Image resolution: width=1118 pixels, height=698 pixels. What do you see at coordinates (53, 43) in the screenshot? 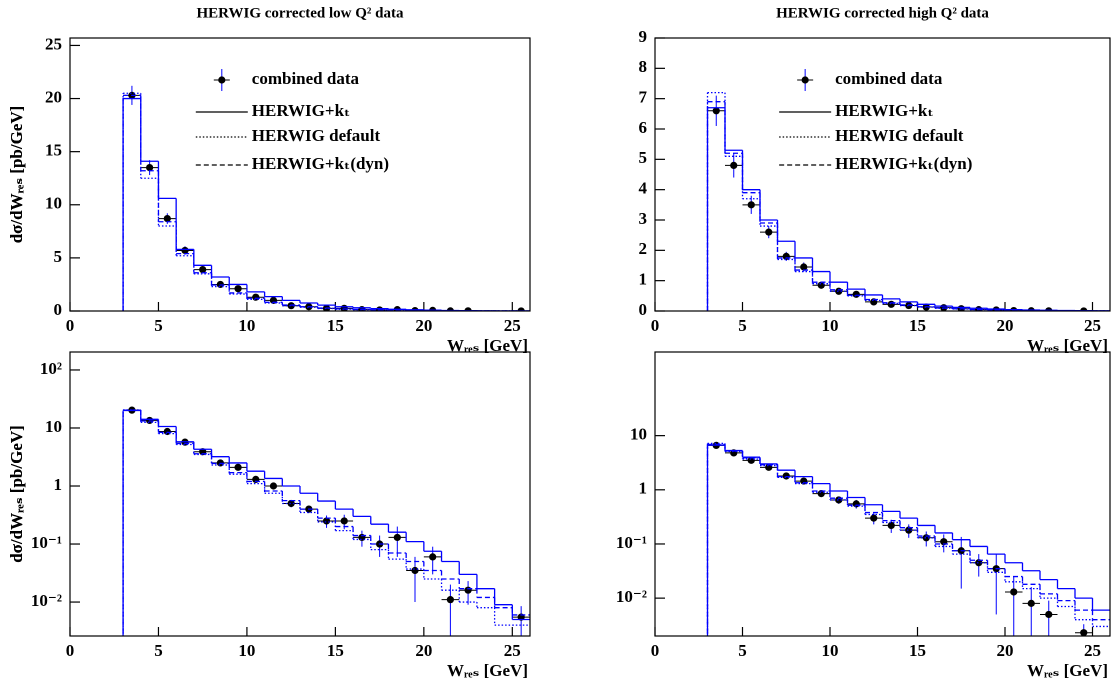
I see `y-tick-label: 25` at bounding box center [53, 43].